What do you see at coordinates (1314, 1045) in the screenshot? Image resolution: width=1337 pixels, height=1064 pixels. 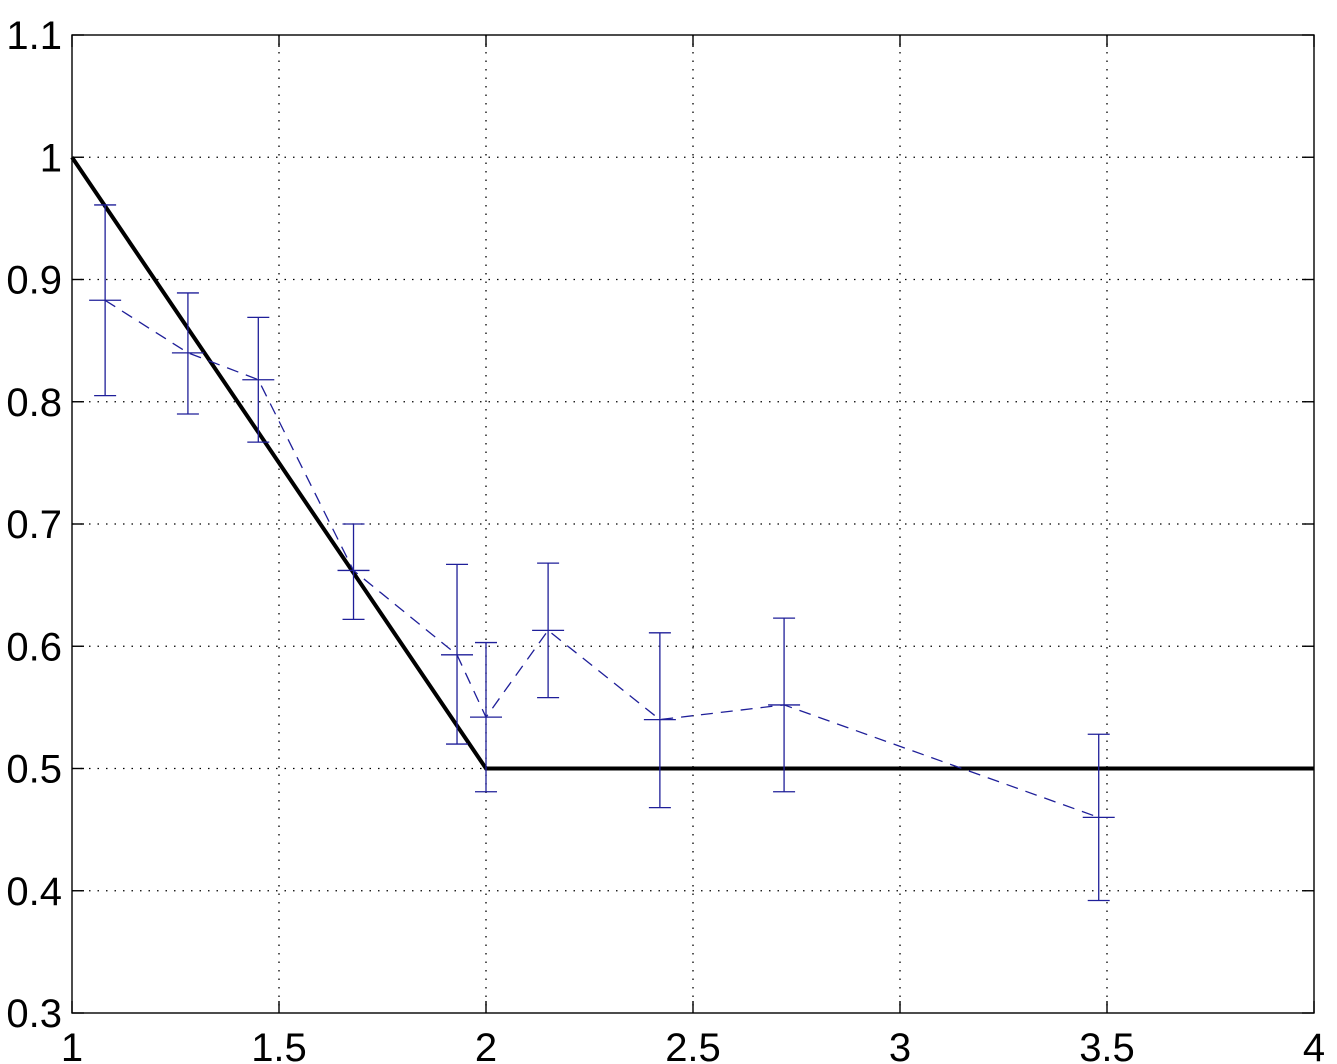 I see `x-tick-label: 4` at bounding box center [1314, 1045].